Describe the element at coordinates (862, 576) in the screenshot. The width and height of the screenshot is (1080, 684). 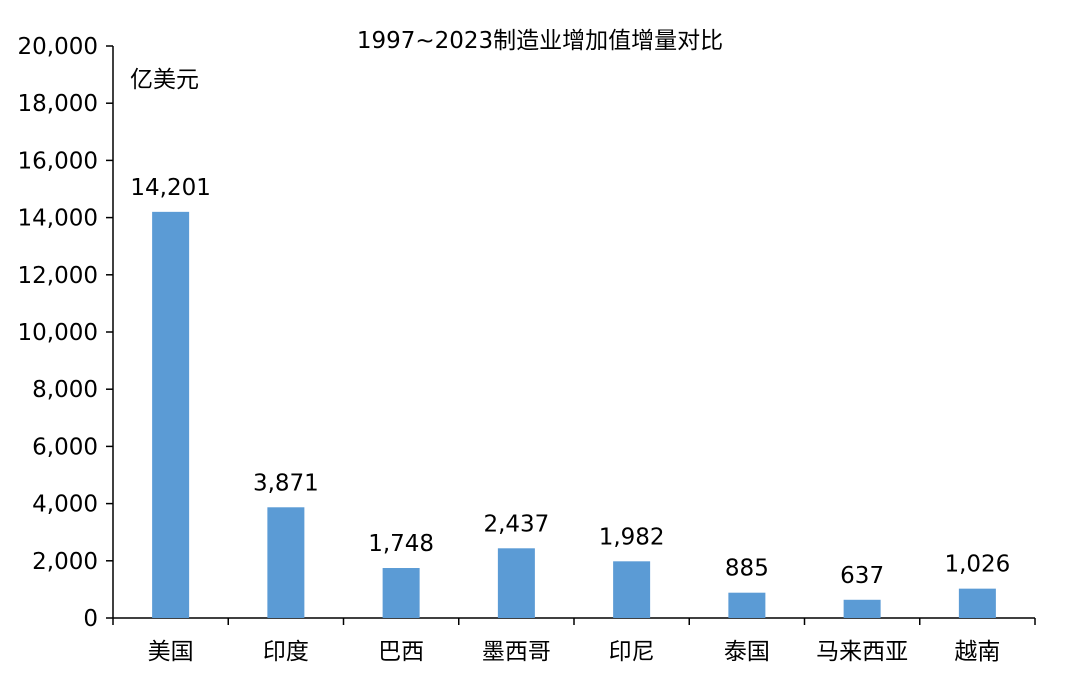
I see `data-label: 637` at that location.